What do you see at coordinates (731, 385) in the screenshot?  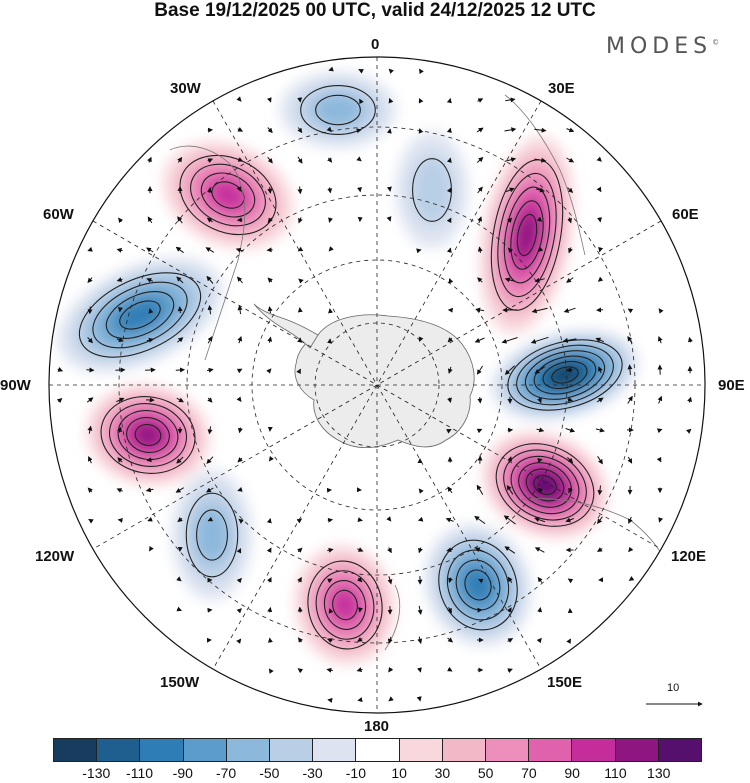 I see `lon-label-90e: 90E` at bounding box center [731, 385].